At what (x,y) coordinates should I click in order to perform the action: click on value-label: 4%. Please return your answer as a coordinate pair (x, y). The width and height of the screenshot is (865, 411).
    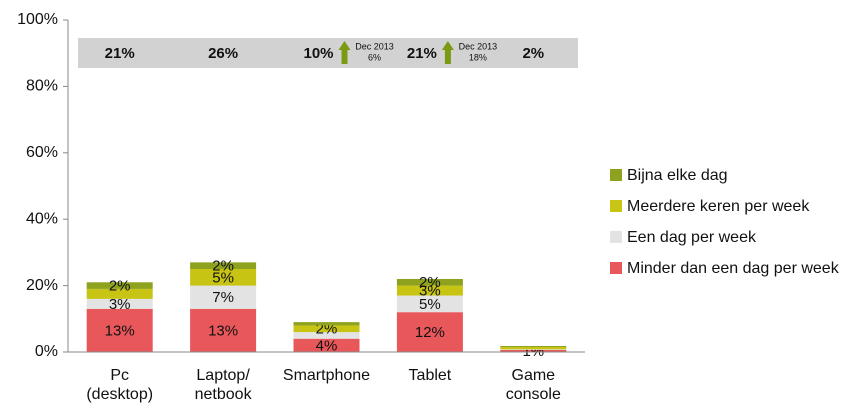
    Looking at the image, I should click on (327, 345).